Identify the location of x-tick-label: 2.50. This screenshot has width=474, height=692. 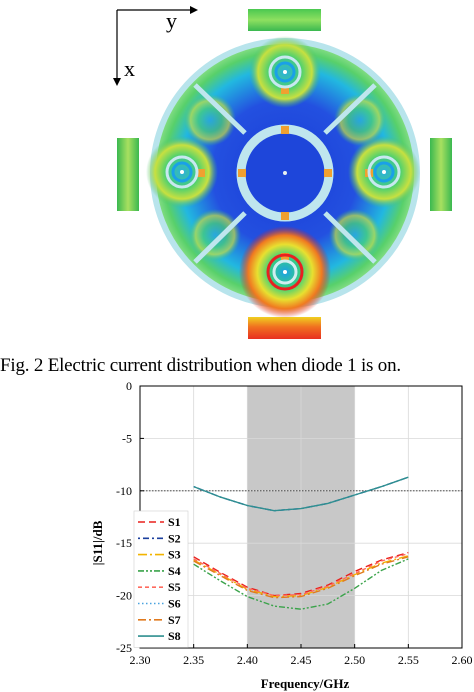
(354, 660).